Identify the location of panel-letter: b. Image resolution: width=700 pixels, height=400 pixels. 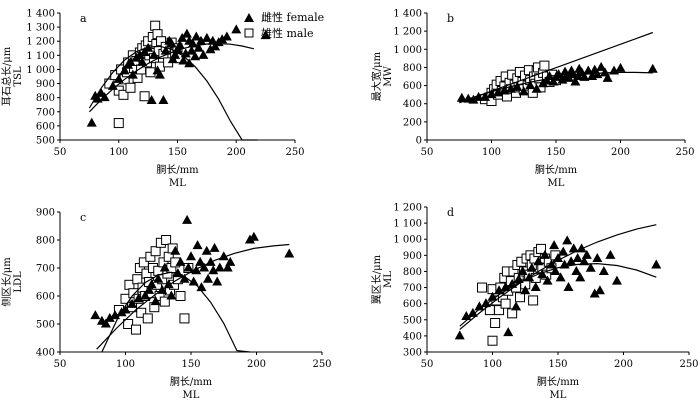
(450, 18).